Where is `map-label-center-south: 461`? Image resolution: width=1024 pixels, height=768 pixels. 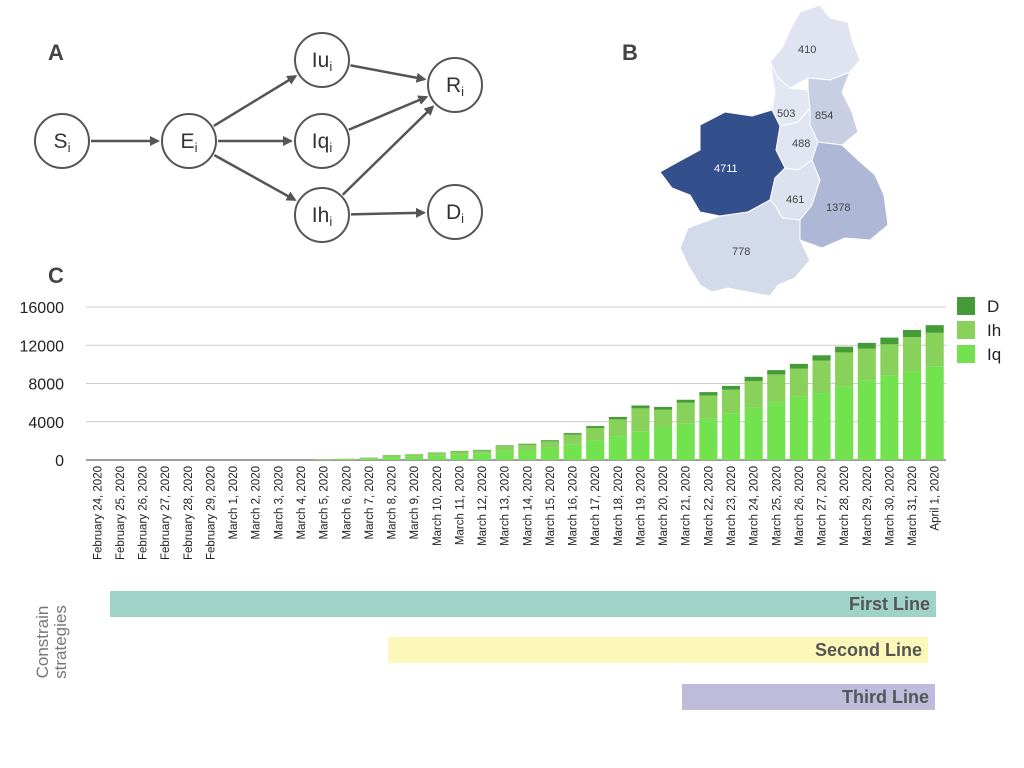
map-label-center-south: 461 is located at coordinates (795, 200).